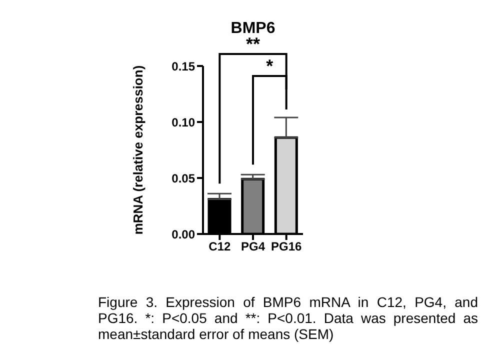  Describe the element at coordinates (286, 247) in the screenshot. I see `x-tick-label: PG16` at that location.